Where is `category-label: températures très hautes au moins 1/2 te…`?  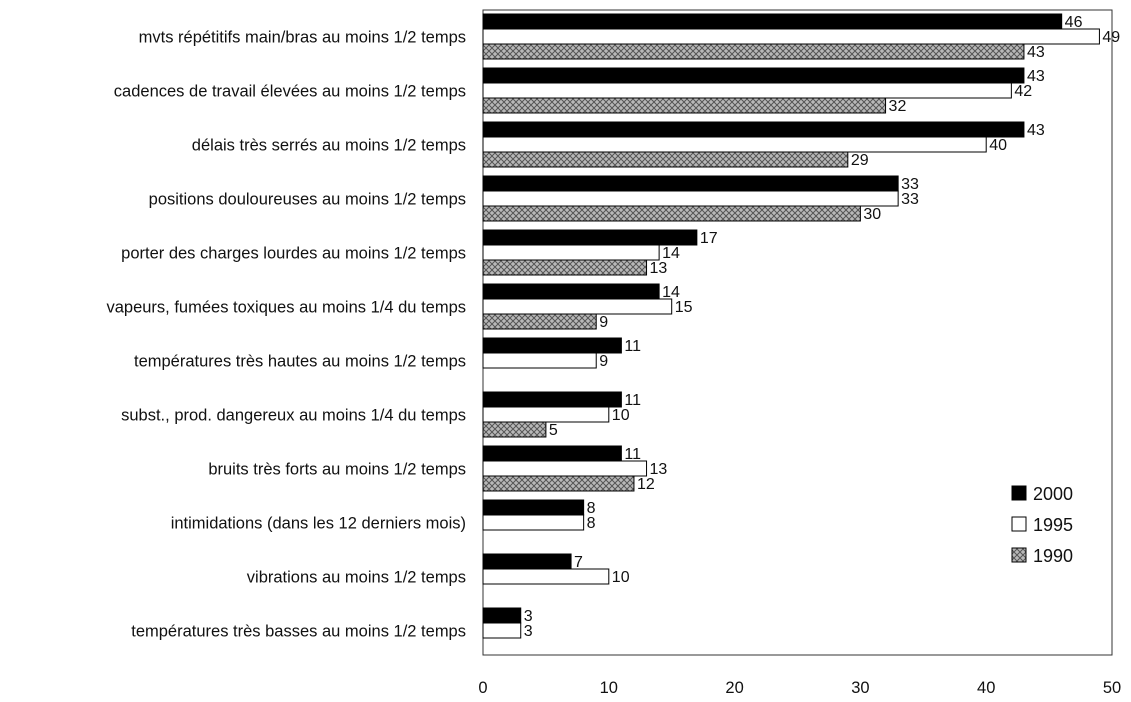
category-label: températures très hautes au moins 1/2 te… is located at coordinates (300, 362).